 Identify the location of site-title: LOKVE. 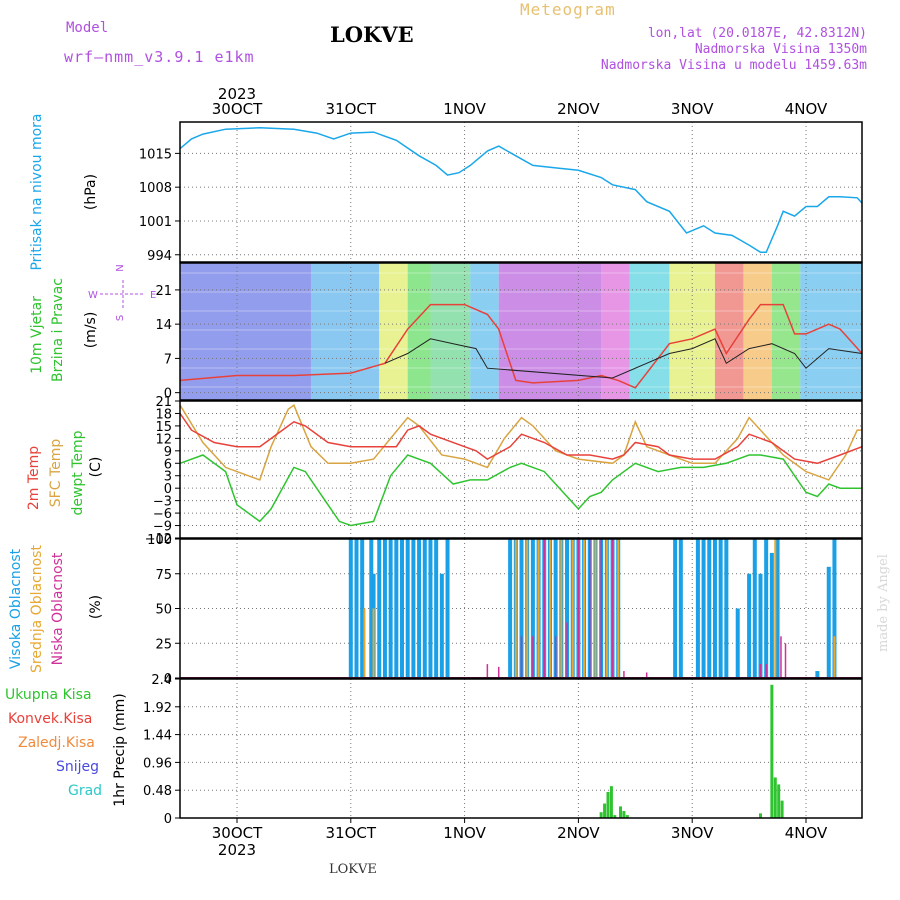
(372, 34).